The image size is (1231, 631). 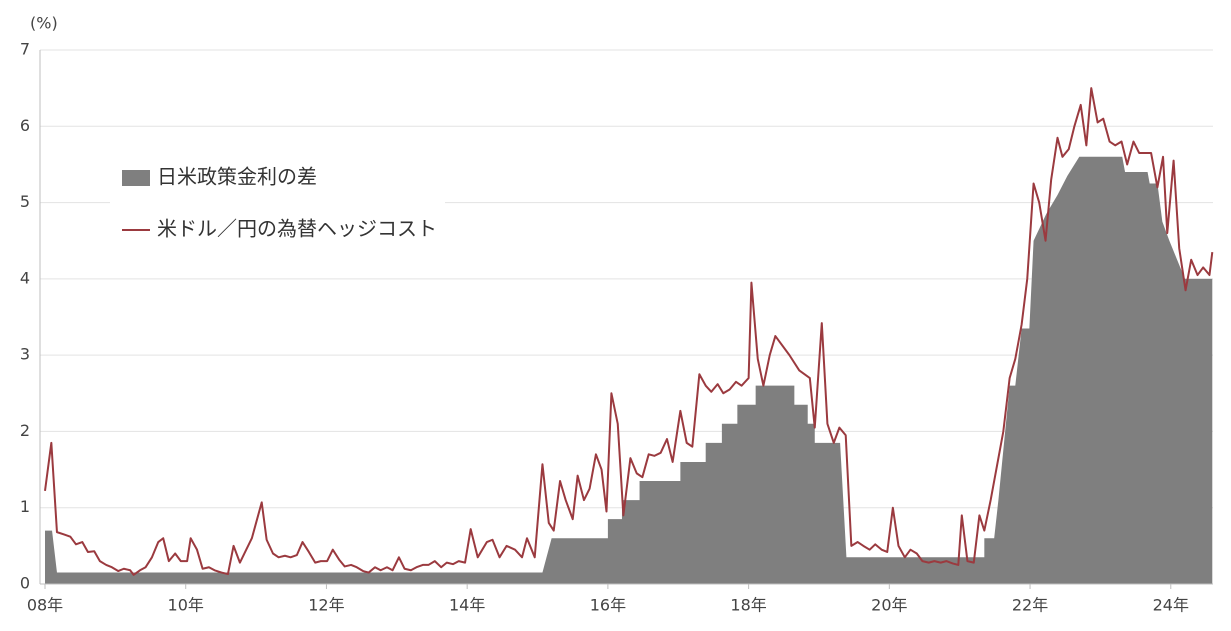 What do you see at coordinates (297, 229) in the screenshot?
I see `legend-label: 米ドル／円の為替ヘッジコスト` at bounding box center [297, 229].